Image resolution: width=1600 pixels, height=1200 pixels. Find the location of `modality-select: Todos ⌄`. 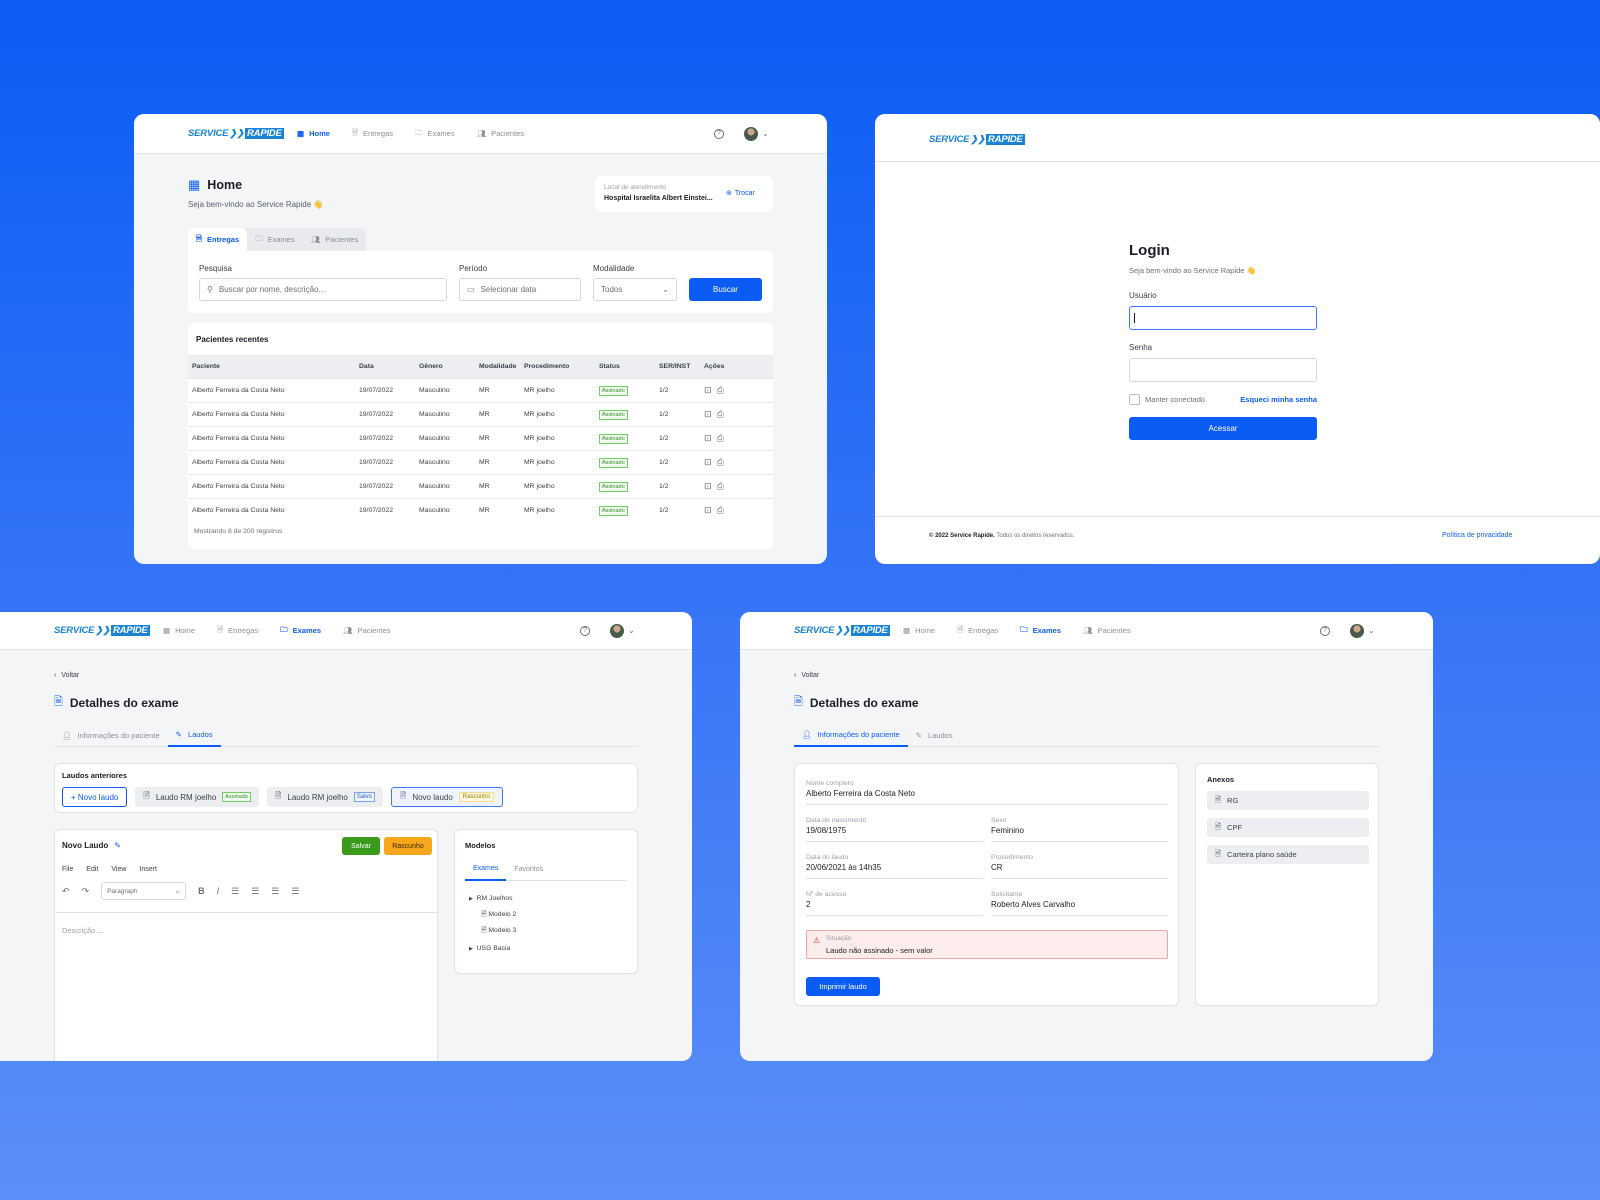

modality-select: Todos ⌄ is located at coordinates (635, 289).